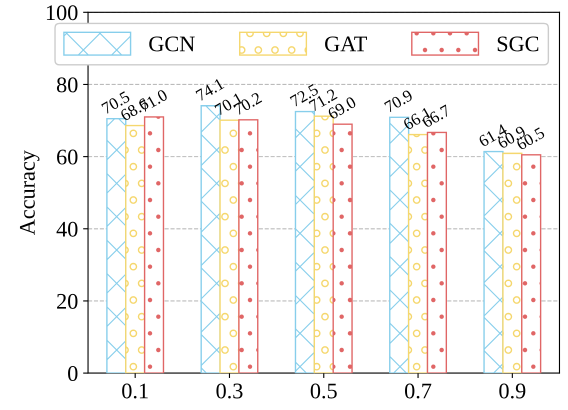 This screenshot has height=410, width=568. What do you see at coordinates (135, 391) in the screenshot?
I see `x-tick-label: 0.1` at bounding box center [135, 391].